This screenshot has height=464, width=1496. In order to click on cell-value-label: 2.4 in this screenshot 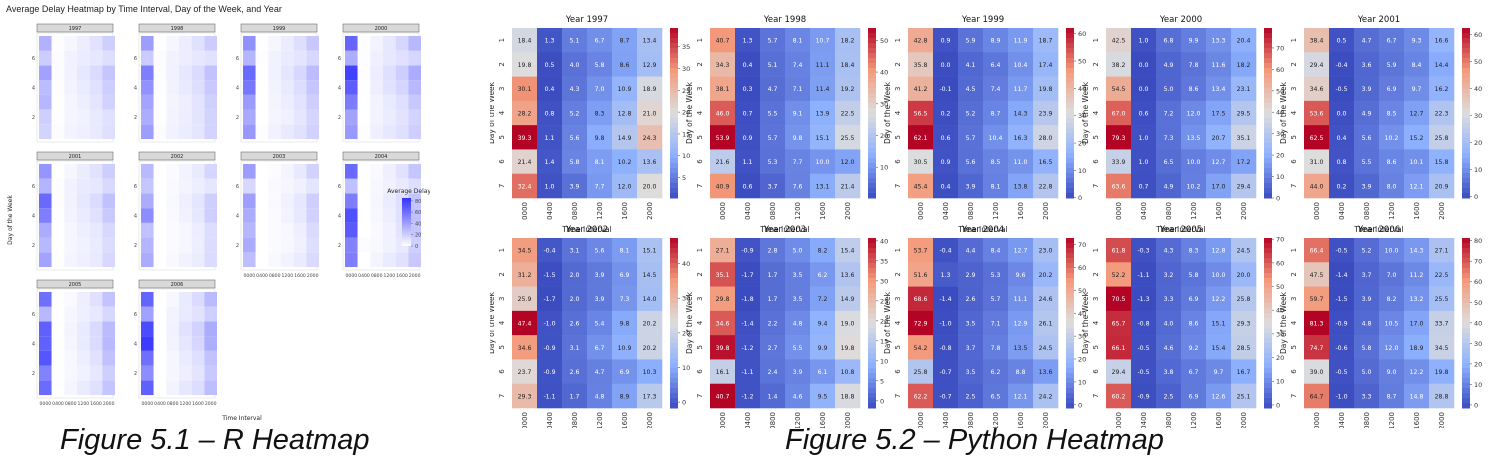, I will do `click(773, 372)`.